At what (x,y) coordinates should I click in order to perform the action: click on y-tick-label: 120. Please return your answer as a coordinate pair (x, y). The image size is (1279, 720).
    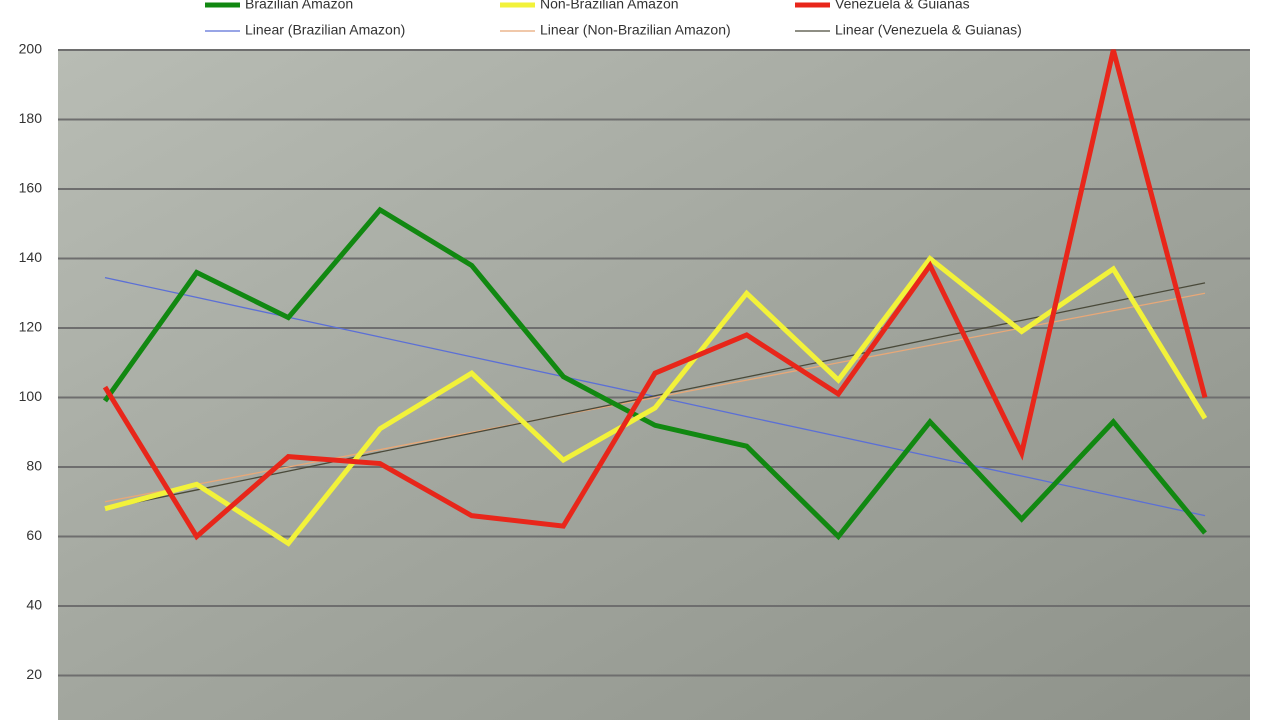
    Looking at the image, I should click on (31, 327).